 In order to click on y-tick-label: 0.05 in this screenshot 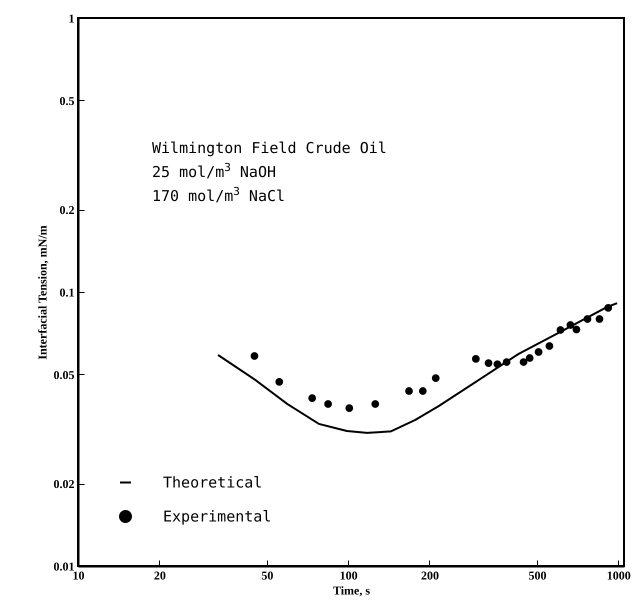, I will do `click(64, 375)`.